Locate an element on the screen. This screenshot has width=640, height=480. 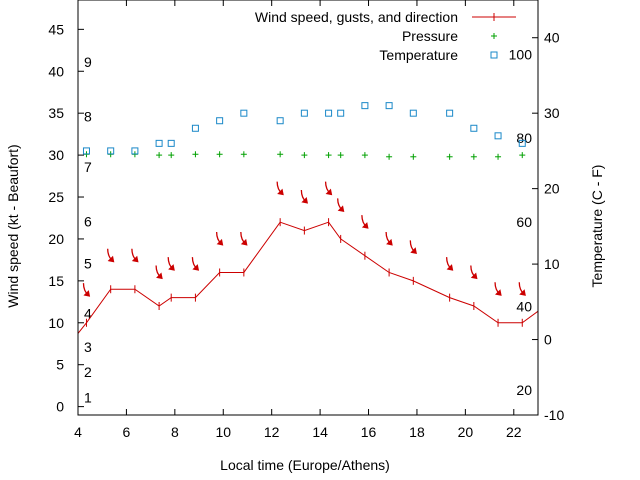
fahrenheit-label: 40 is located at coordinates (524, 306).